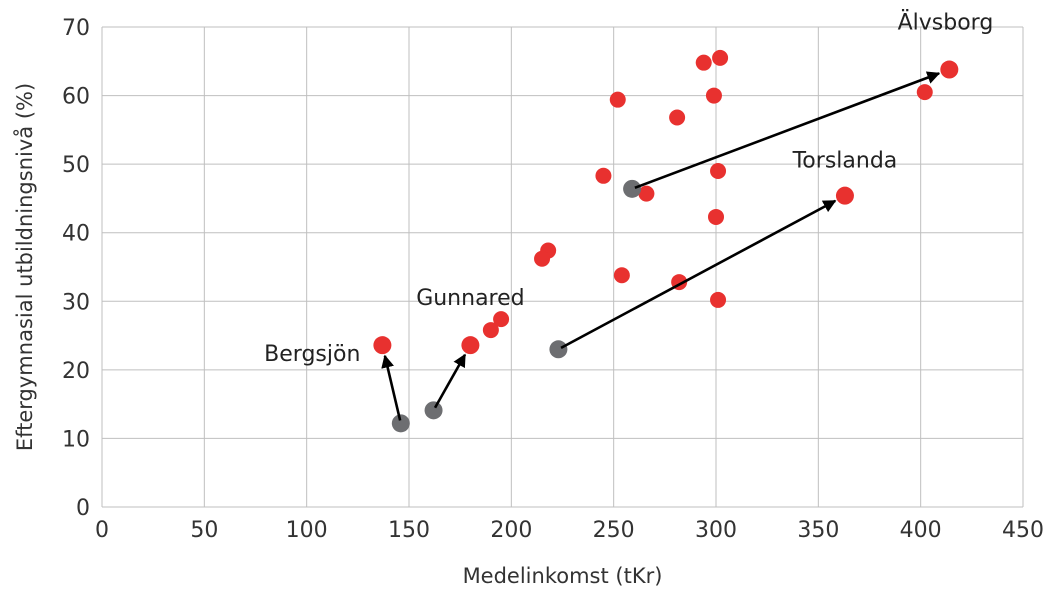 The width and height of the screenshot is (1053, 590). What do you see at coordinates (845, 161) in the screenshot?
I see `district-label: Torslanda` at bounding box center [845, 161].